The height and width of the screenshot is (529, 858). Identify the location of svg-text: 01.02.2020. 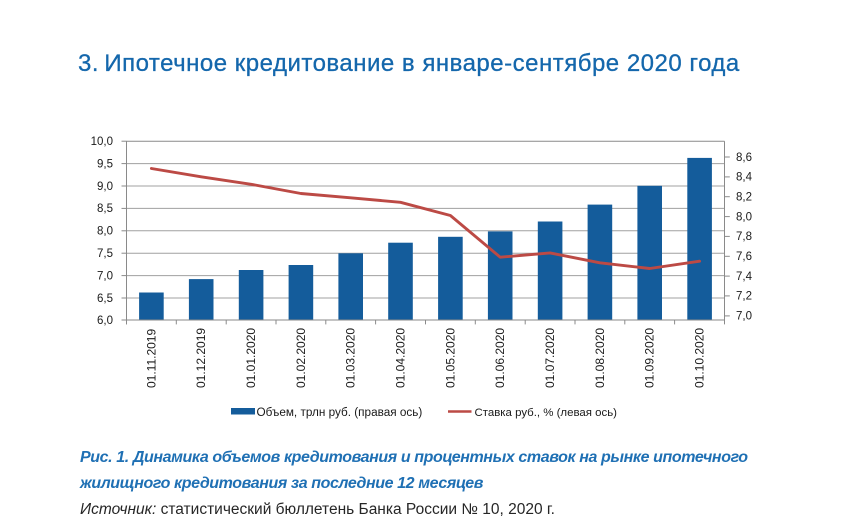
(301, 358).